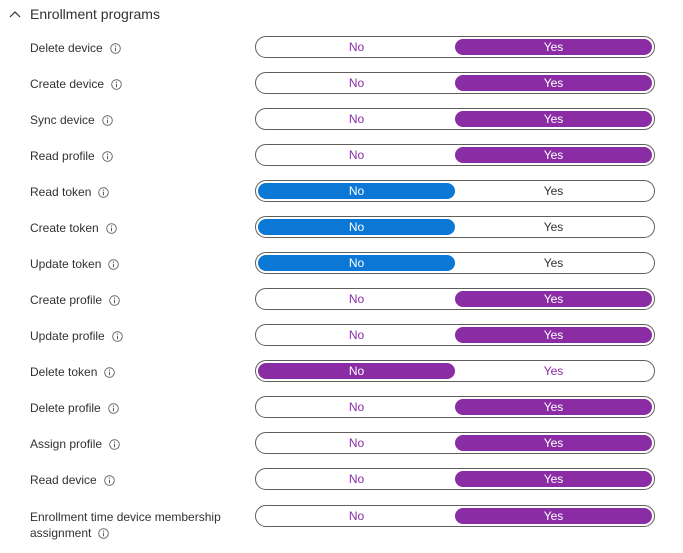 The width and height of the screenshot is (683, 553). What do you see at coordinates (66, 264) in the screenshot?
I see `permission-label: Update token` at bounding box center [66, 264].